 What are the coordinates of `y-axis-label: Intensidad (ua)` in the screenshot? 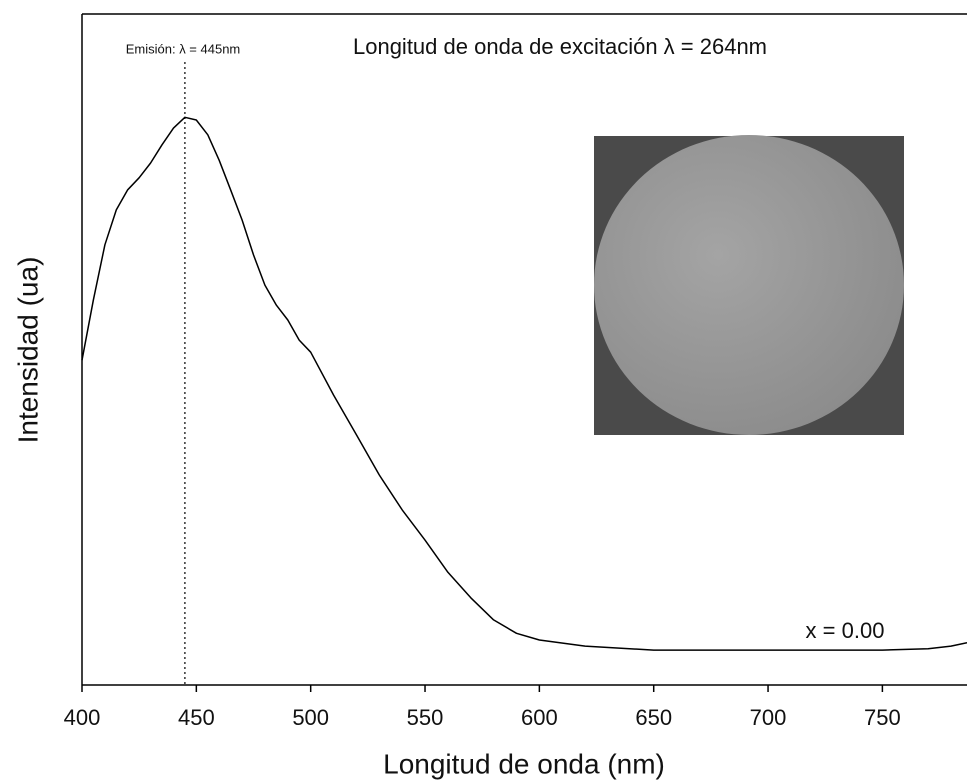 It's located at (27, 350).